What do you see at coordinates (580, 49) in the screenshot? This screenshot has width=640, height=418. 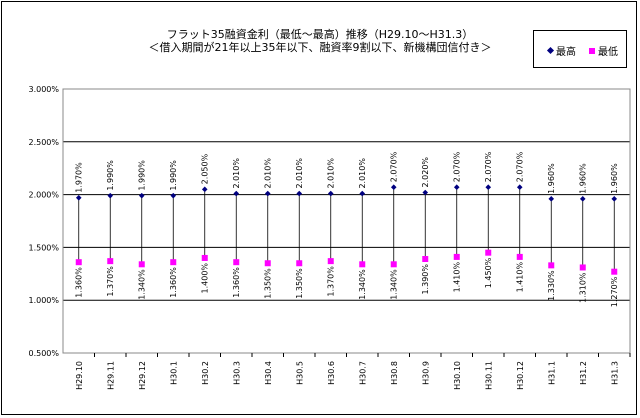 I see `chart-legend: 最高 最低` at bounding box center [580, 49].